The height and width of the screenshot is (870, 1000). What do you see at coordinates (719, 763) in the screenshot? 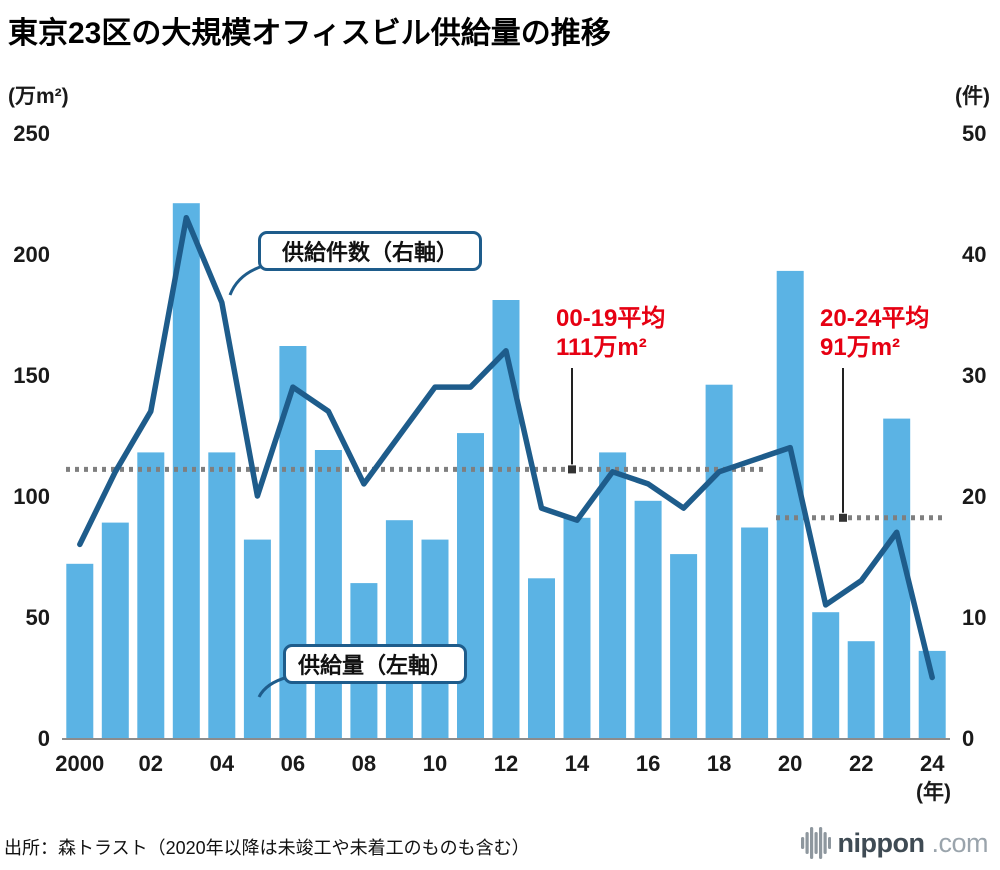
I see `x-axis-tick: 18` at bounding box center [719, 763].